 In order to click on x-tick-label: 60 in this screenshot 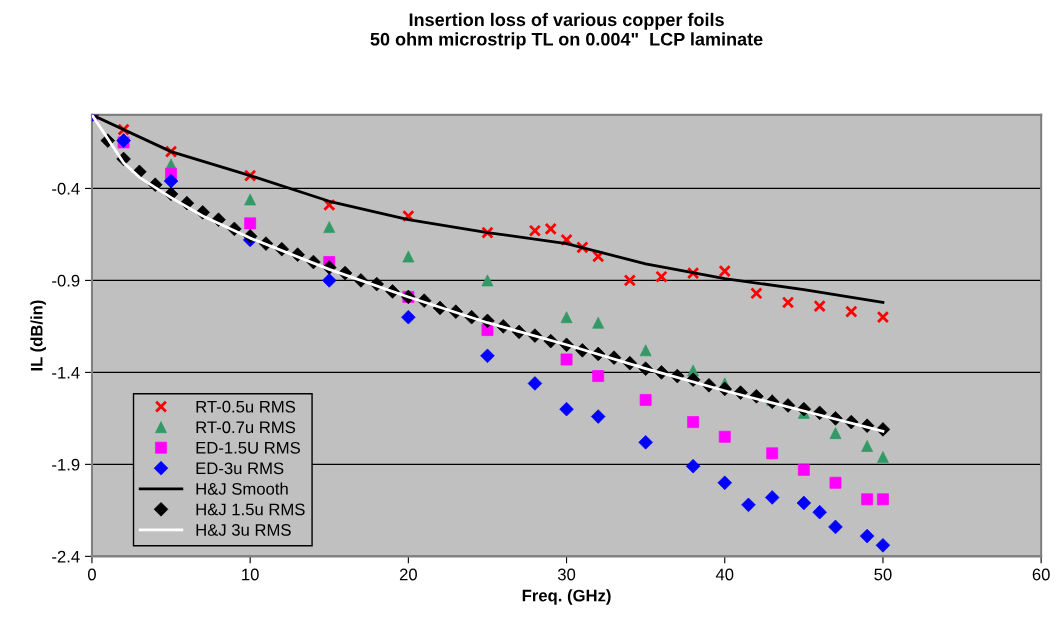, I will do `click(1041, 574)`.